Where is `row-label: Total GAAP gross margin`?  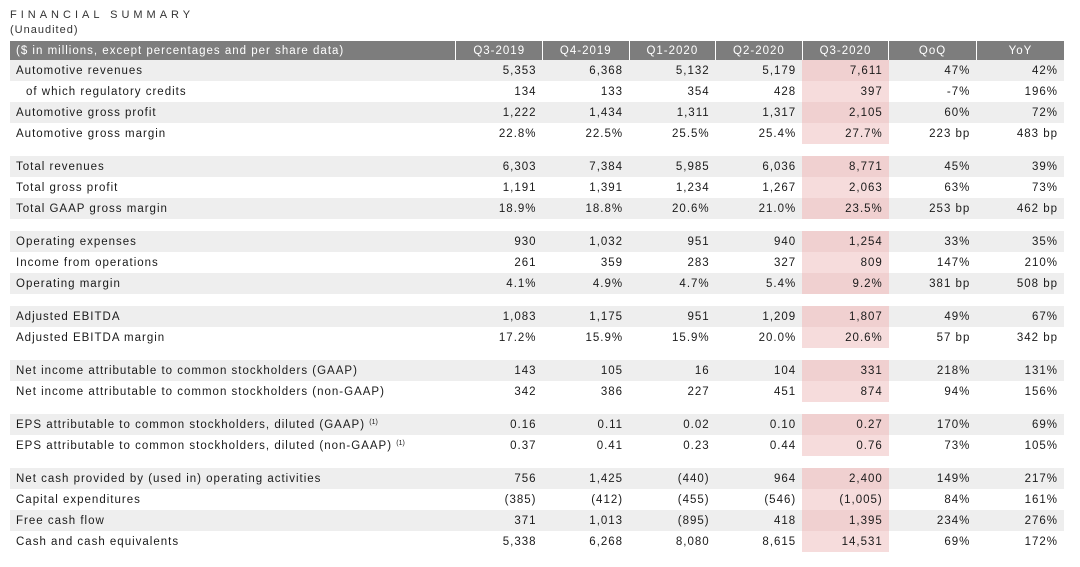 row-label: Total GAAP gross margin is located at coordinates (233, 208).